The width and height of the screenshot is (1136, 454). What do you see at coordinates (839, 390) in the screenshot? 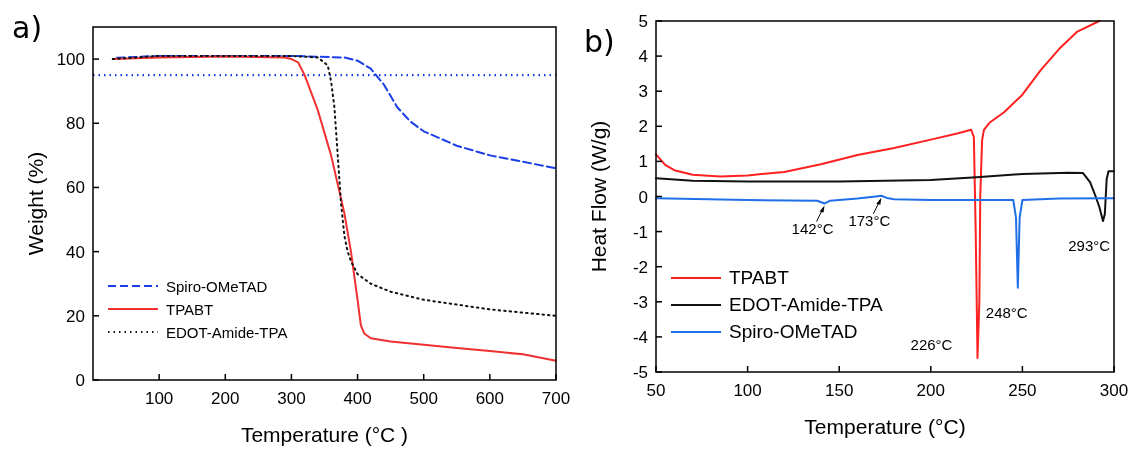
I see `x-tick-label: 150` at bounding box center [839, 390].